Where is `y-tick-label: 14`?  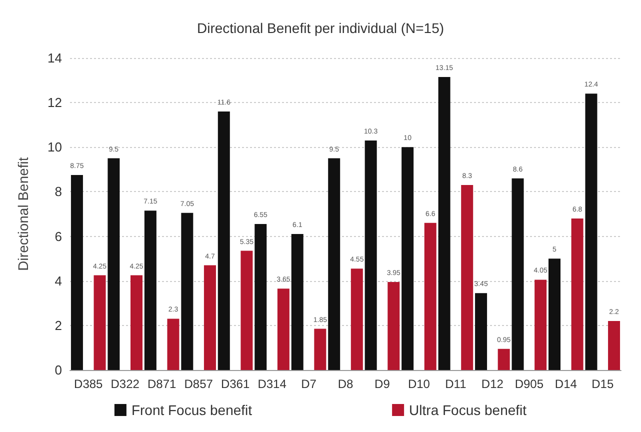
y-tick-label: 14 is located at coordinates (55, 58).